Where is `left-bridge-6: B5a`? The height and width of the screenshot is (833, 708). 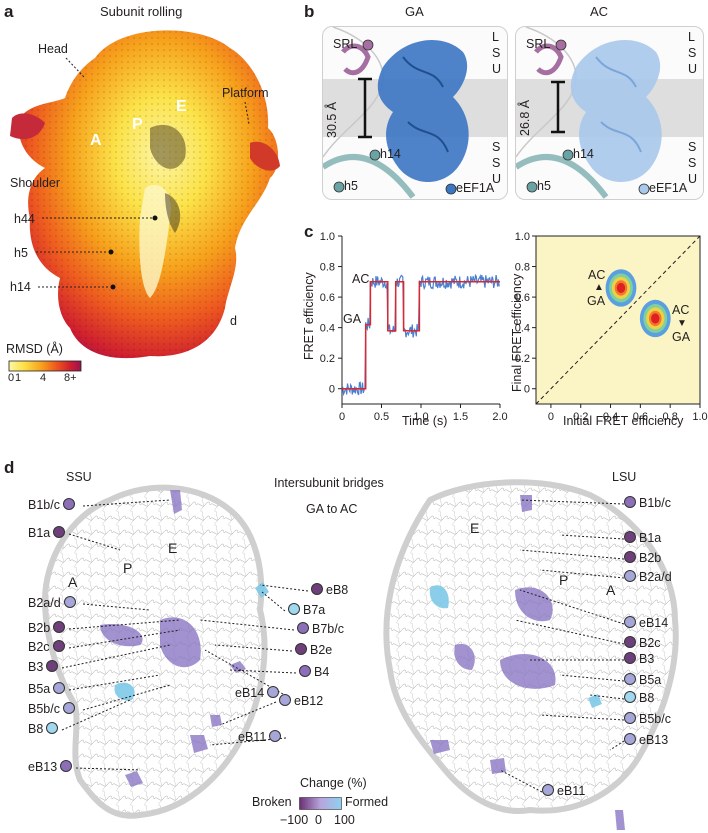 left-bridge-6: B5a is located at coordinates (48, 689).